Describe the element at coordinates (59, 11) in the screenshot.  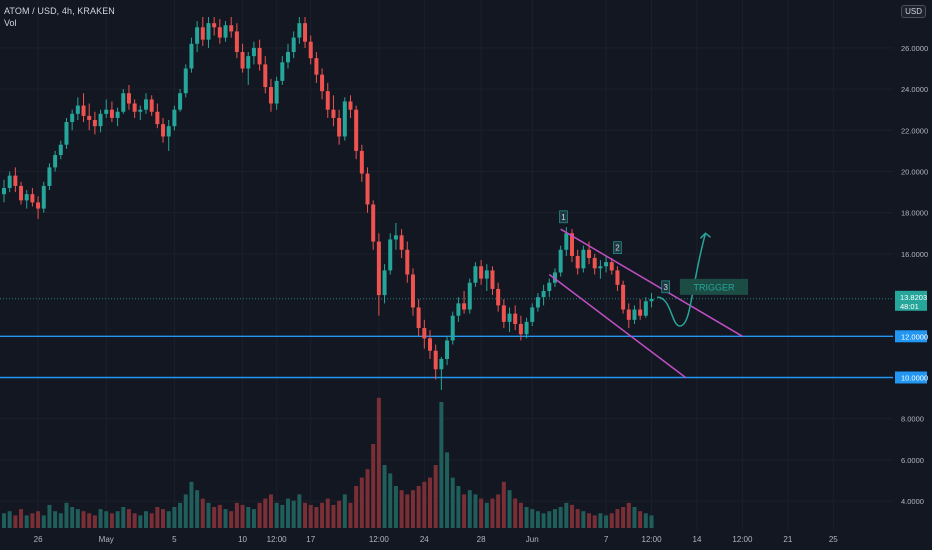
I see `symbol-title: ATOM / USD, 4h, KRAKEN` at that location.